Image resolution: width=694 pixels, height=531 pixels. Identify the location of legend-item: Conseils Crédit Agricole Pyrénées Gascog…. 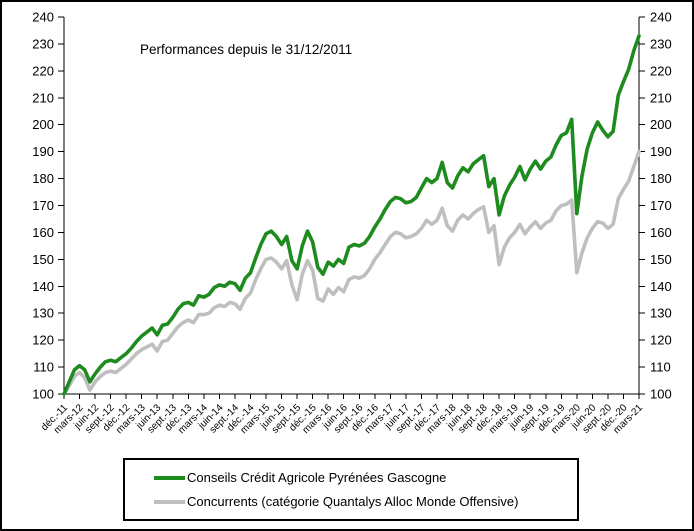
(365, 477).